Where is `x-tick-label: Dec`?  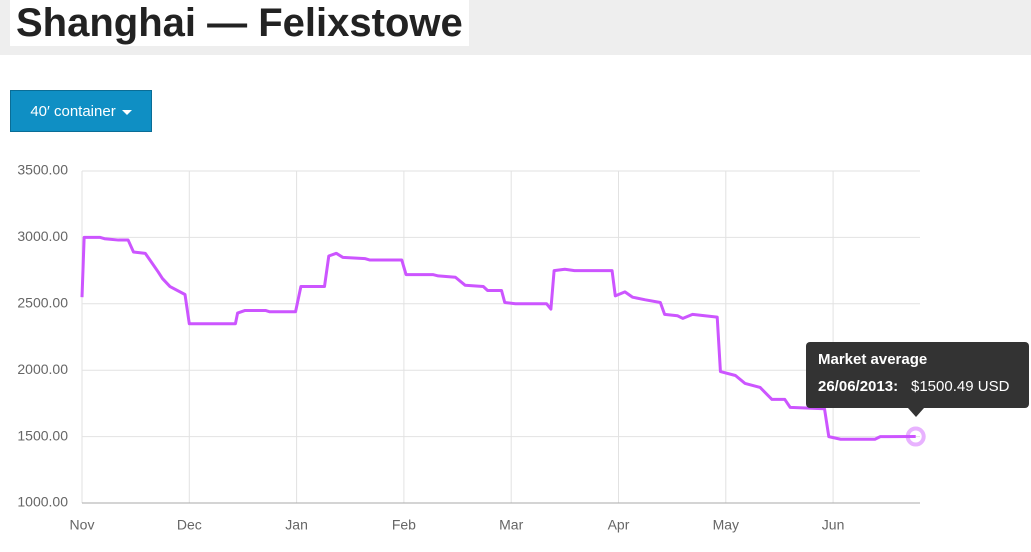 x-tick-label: Dec is located at coordinates (189, 525).